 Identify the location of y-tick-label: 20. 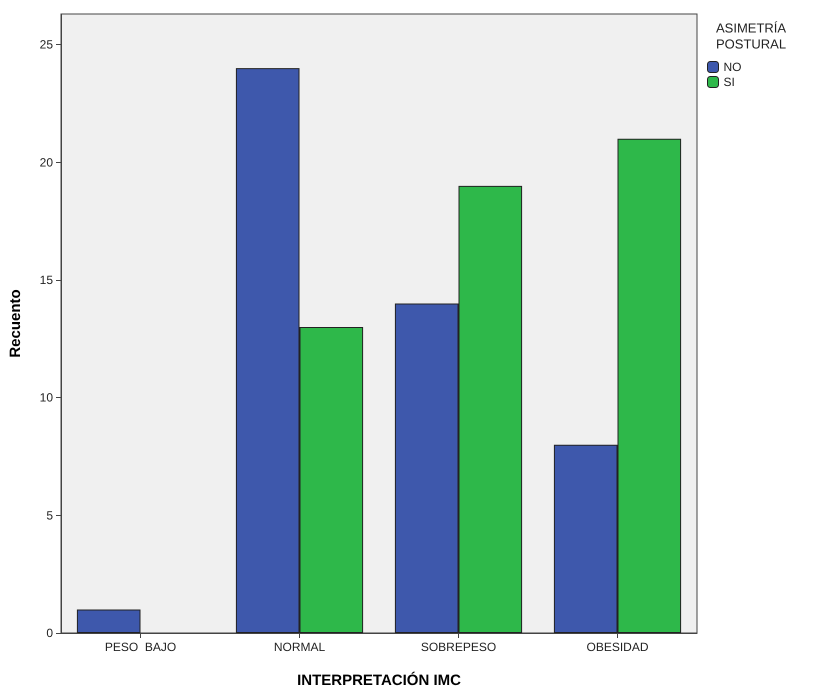
(47, 162).